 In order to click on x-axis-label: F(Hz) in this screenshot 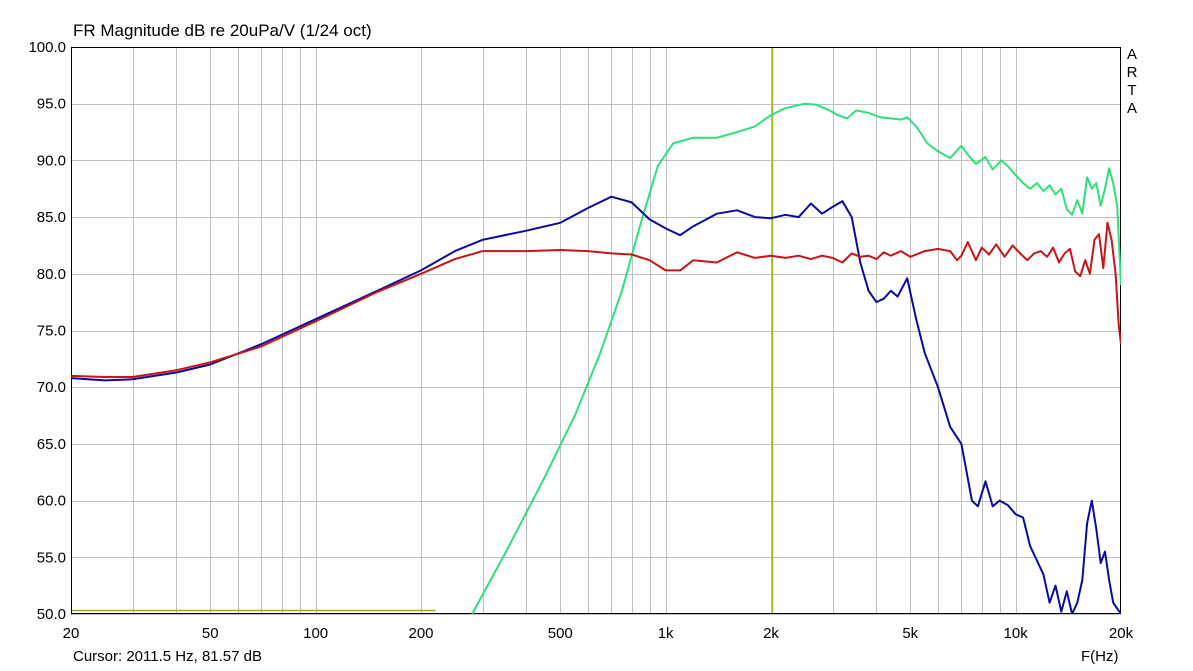, I will do `click(1100, 656)`.